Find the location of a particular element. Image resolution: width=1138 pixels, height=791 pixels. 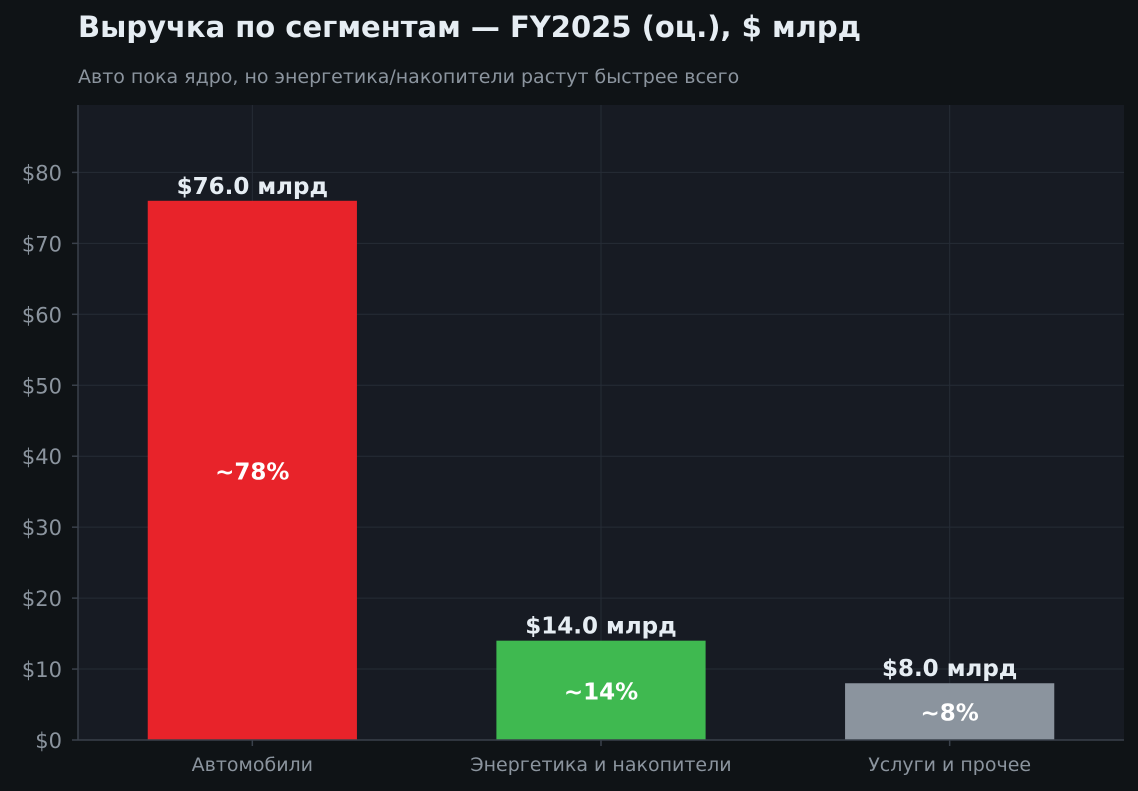

share-label-2: ~8% is located at coordinates (950, 714).